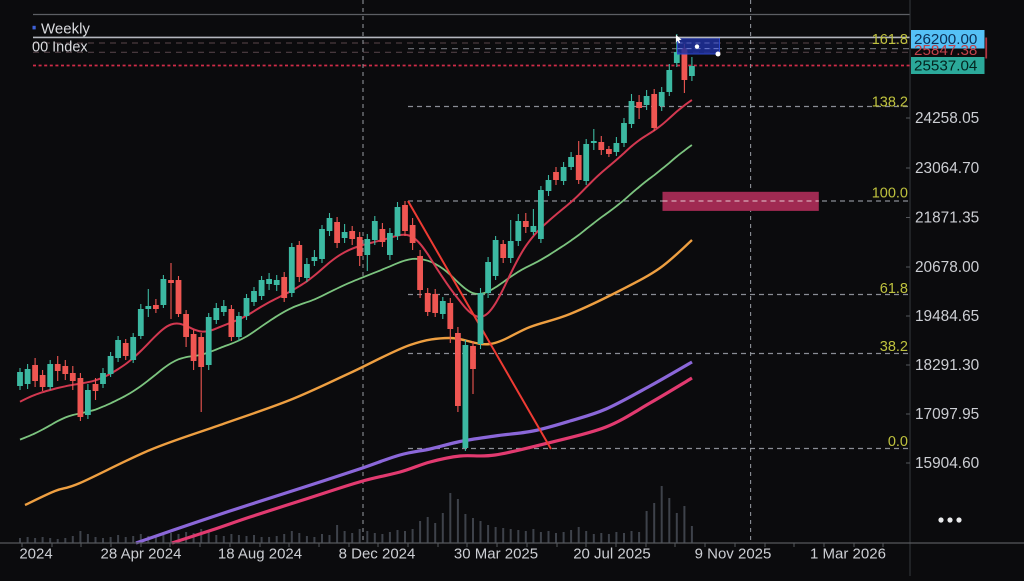 This screenshot has height=581, width=1024. Describe the element at coordinates (35, 554) in the screenshot. I see `svg-text: 2024` at that location.